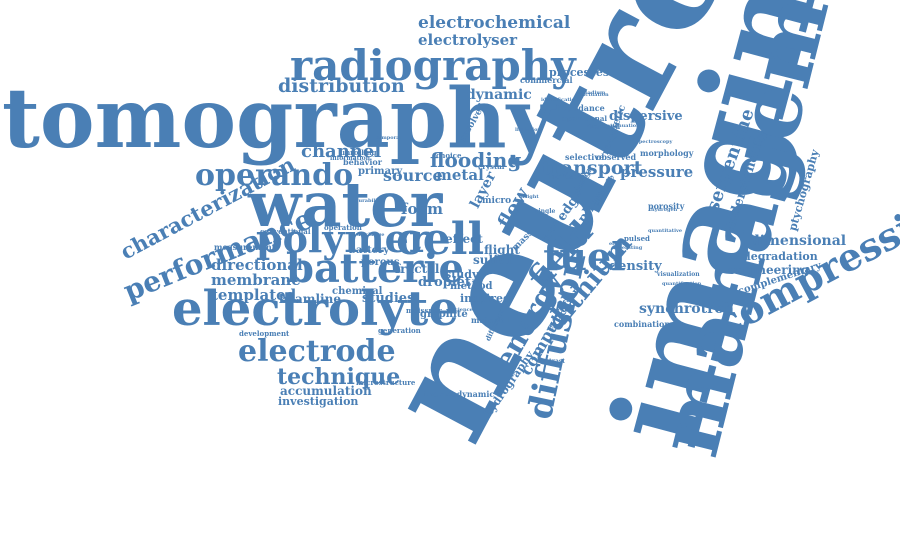 The image size is (900, 536). Describe the element at coordinates (496, 201) in the screenshot. I see `word-micro: micro` at that location.